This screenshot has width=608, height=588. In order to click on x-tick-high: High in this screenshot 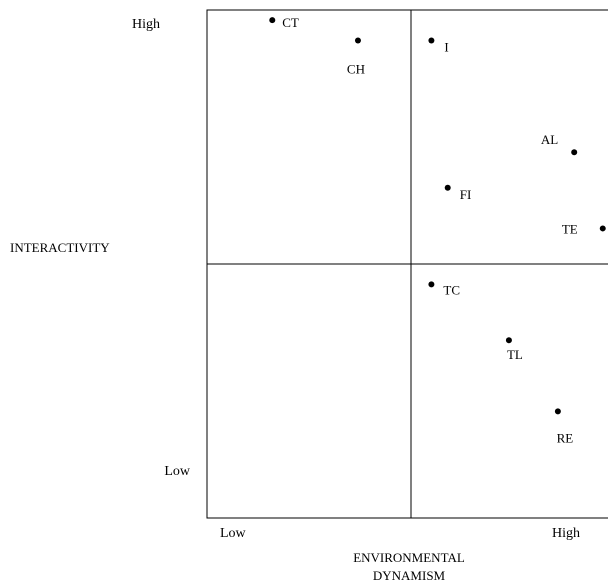, I will do `click(566, 533)`.